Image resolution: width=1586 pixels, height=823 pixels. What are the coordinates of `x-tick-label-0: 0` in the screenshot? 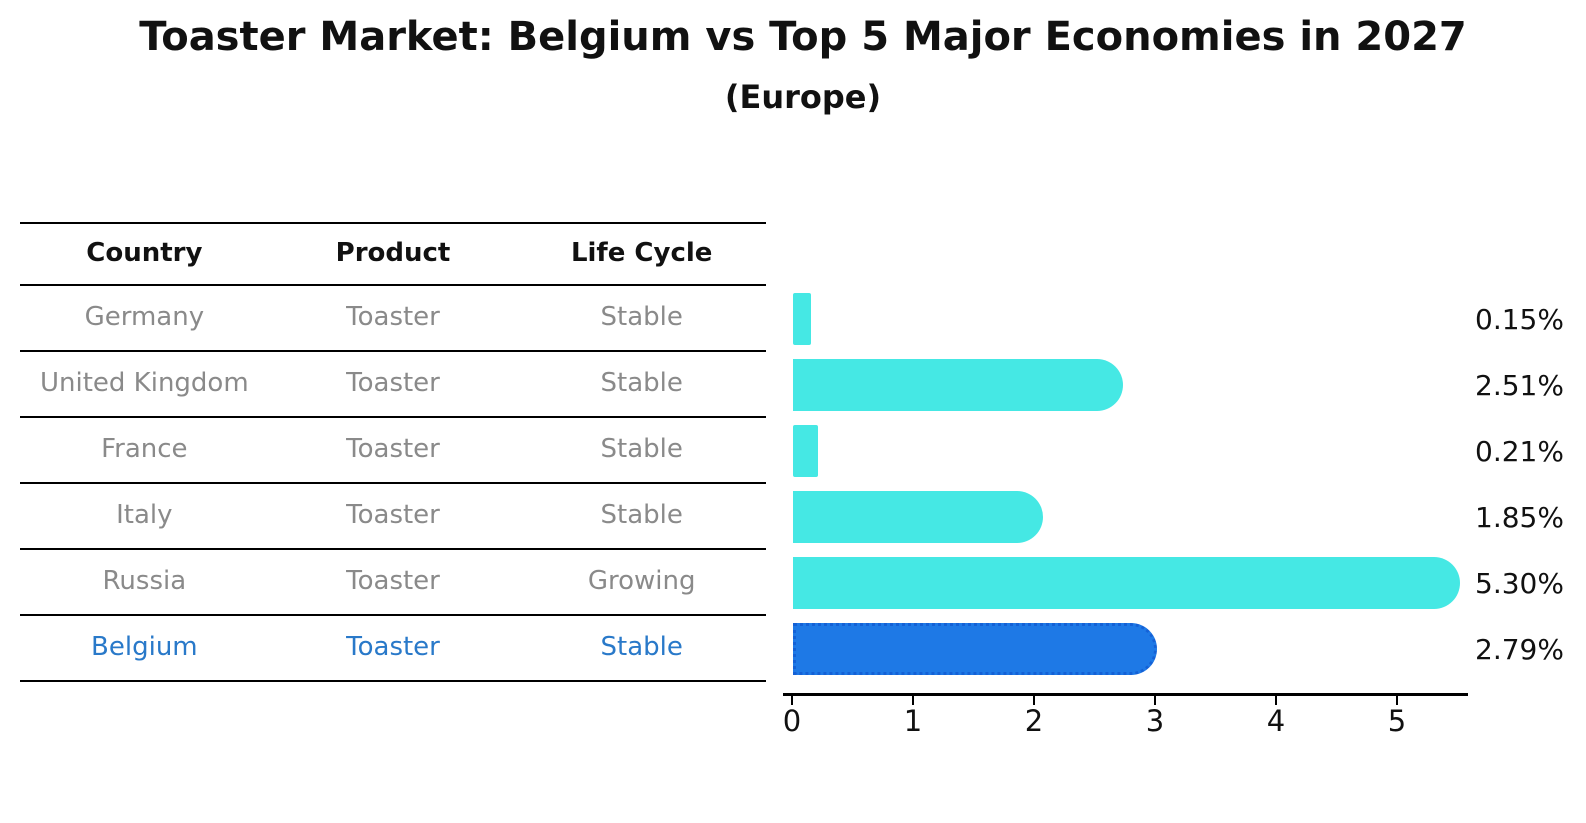 It's located at (792, 721).